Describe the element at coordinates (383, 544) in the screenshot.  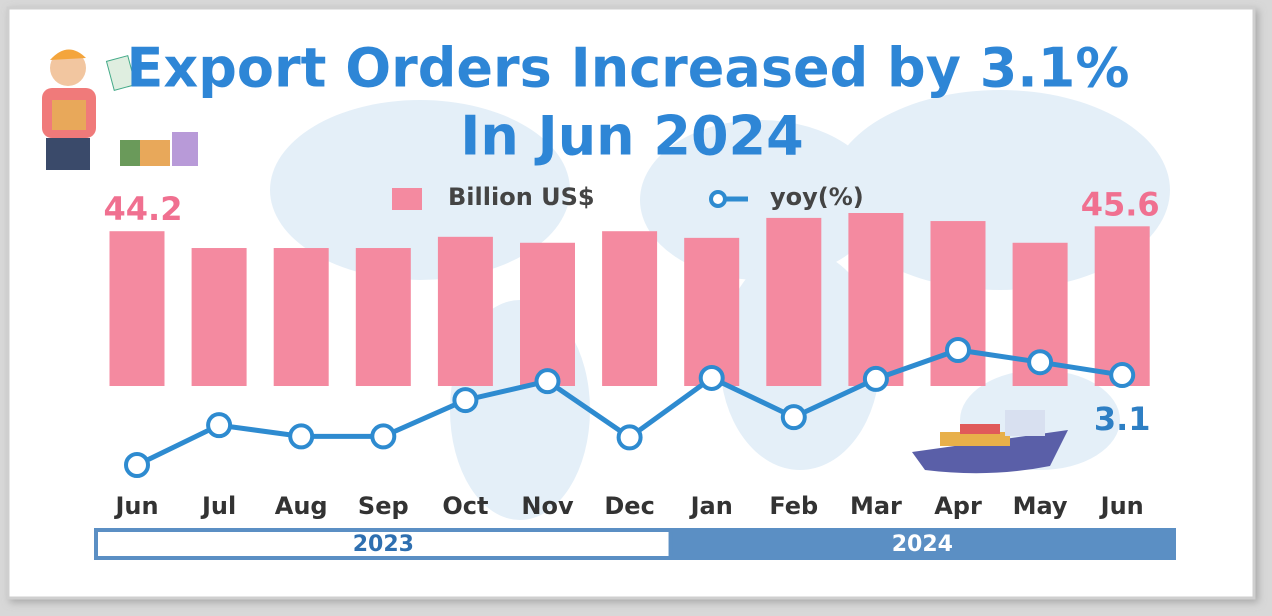
I see `year-label: 2023` at that location.